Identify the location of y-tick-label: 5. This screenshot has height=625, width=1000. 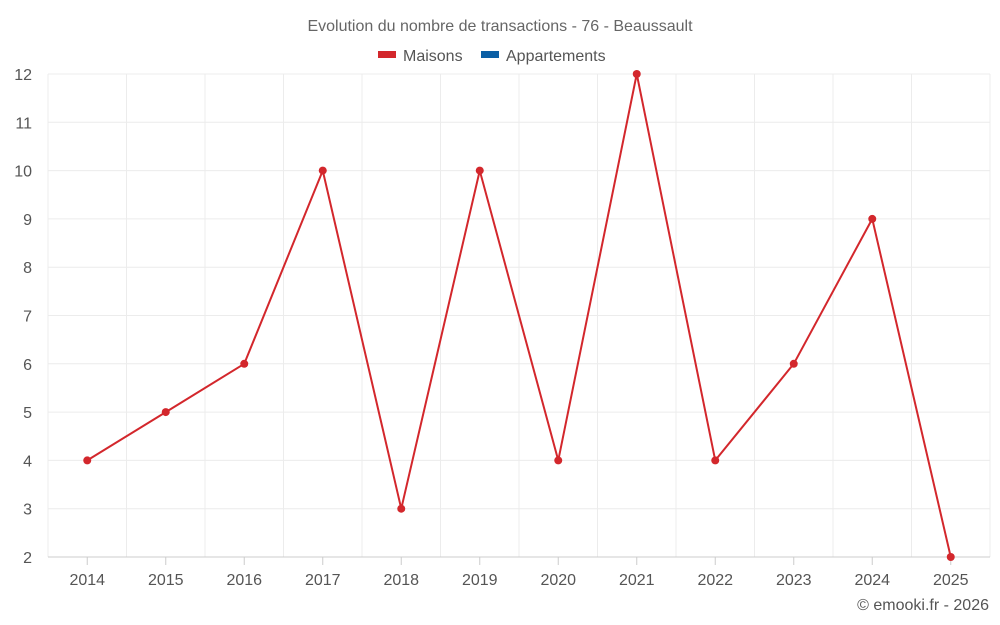
(27, 413).